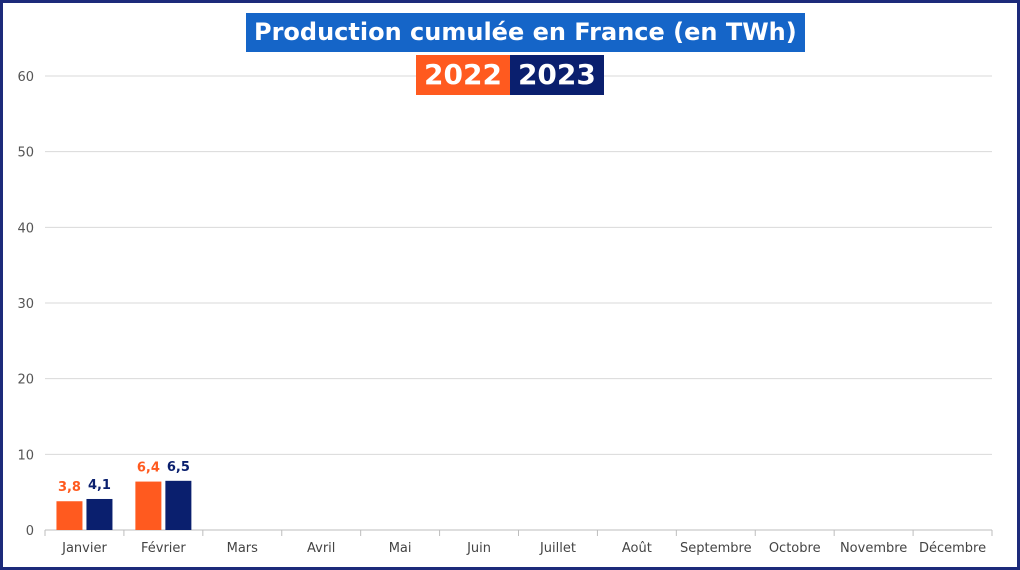 This screenshot has height=570, width=1020. What do you see at coordinates (25, 228) in the screenshot?
I see `y-tick-label: 40` at bounding box center [25, 228].